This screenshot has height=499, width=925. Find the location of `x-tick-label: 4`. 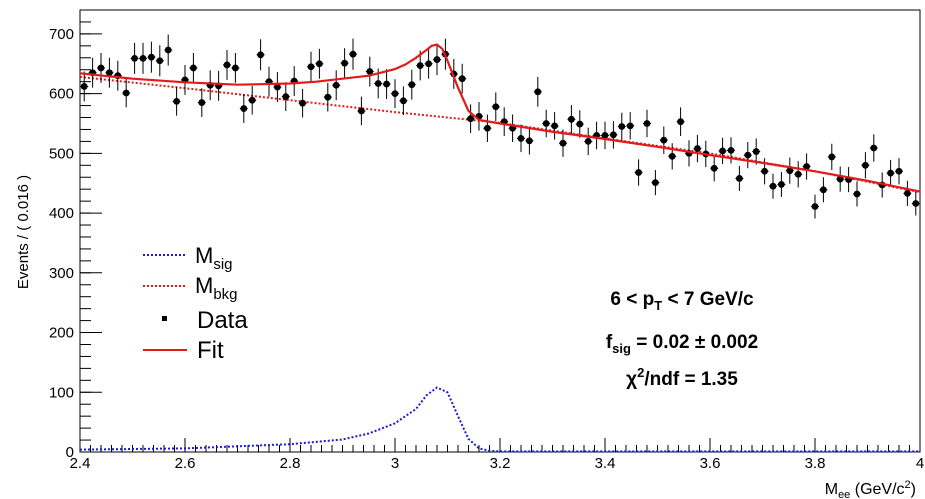

x-tick-label: 4 is located at coordinates (920, 463).